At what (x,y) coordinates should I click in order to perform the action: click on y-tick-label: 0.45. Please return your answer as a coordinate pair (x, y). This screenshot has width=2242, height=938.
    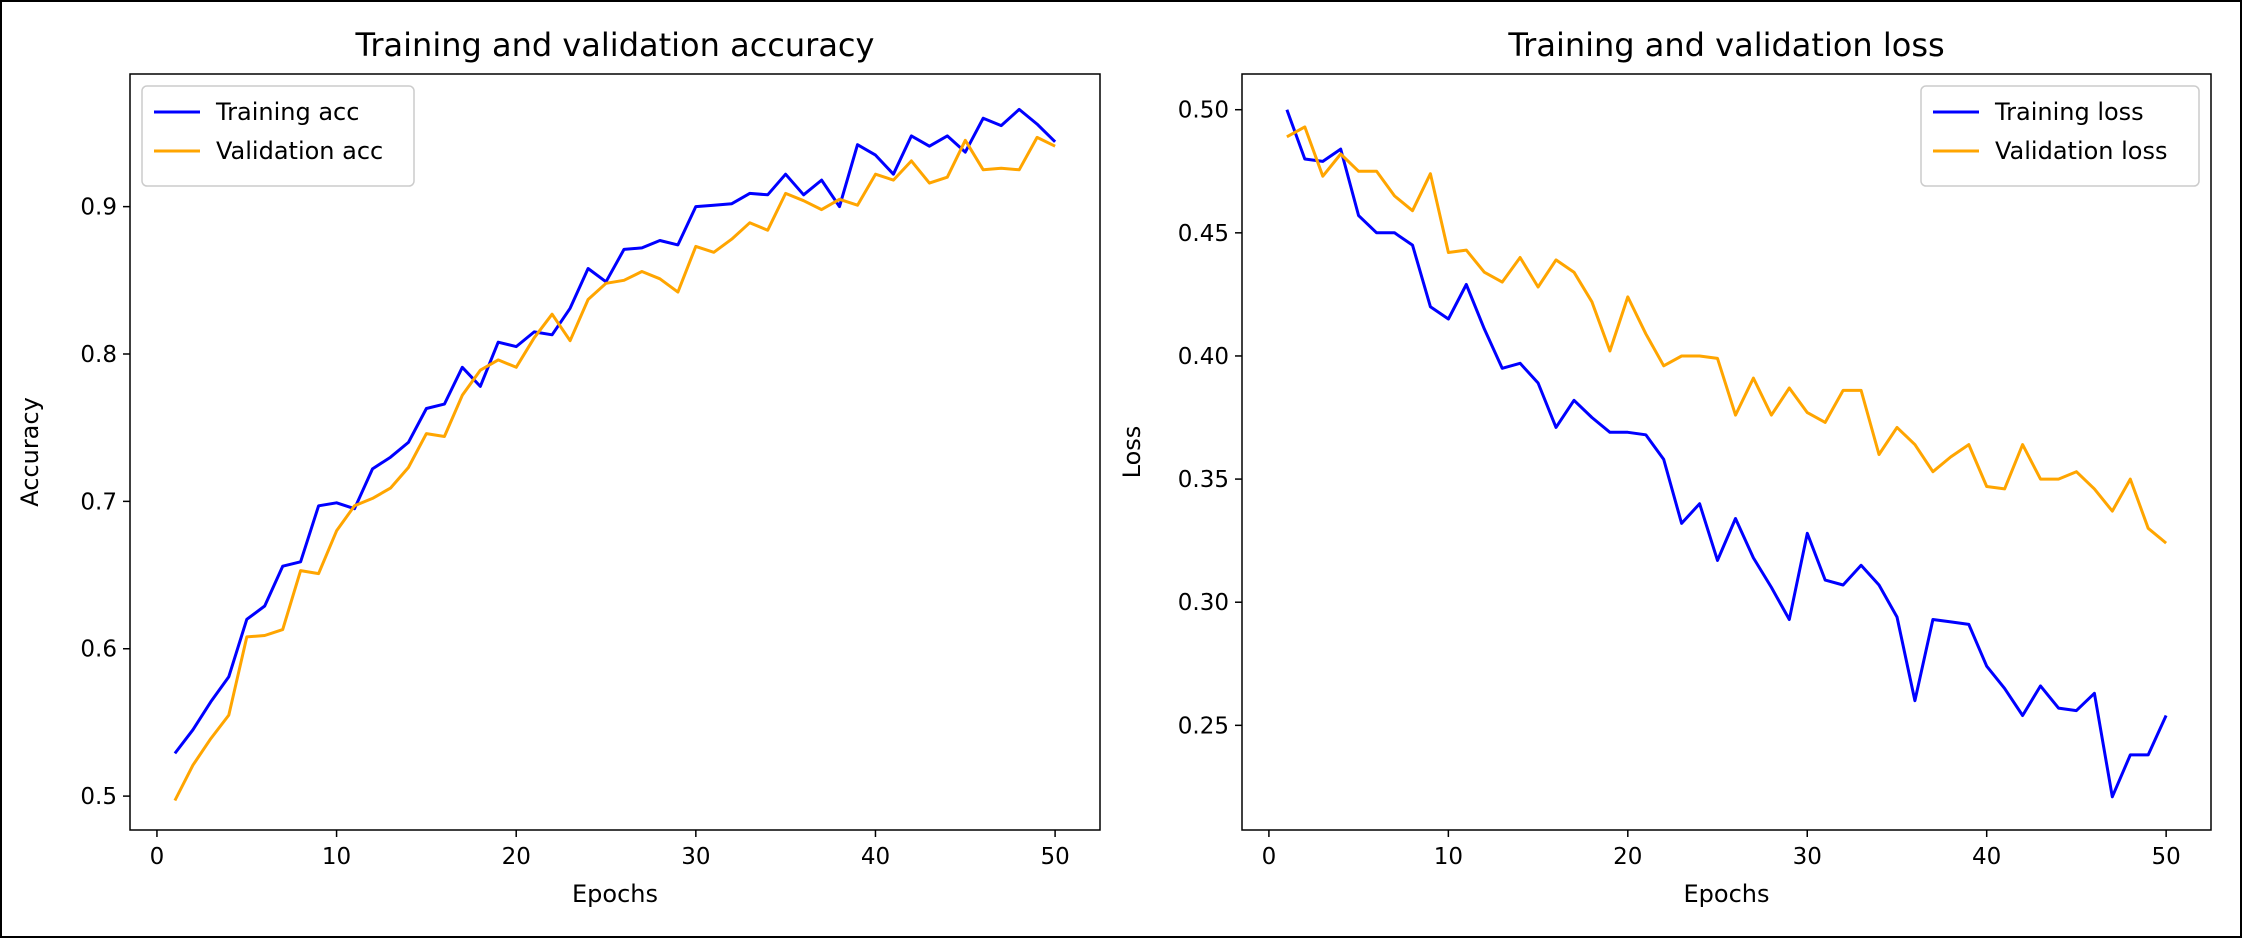
    Looking at the image, I should click on (1203, 234).